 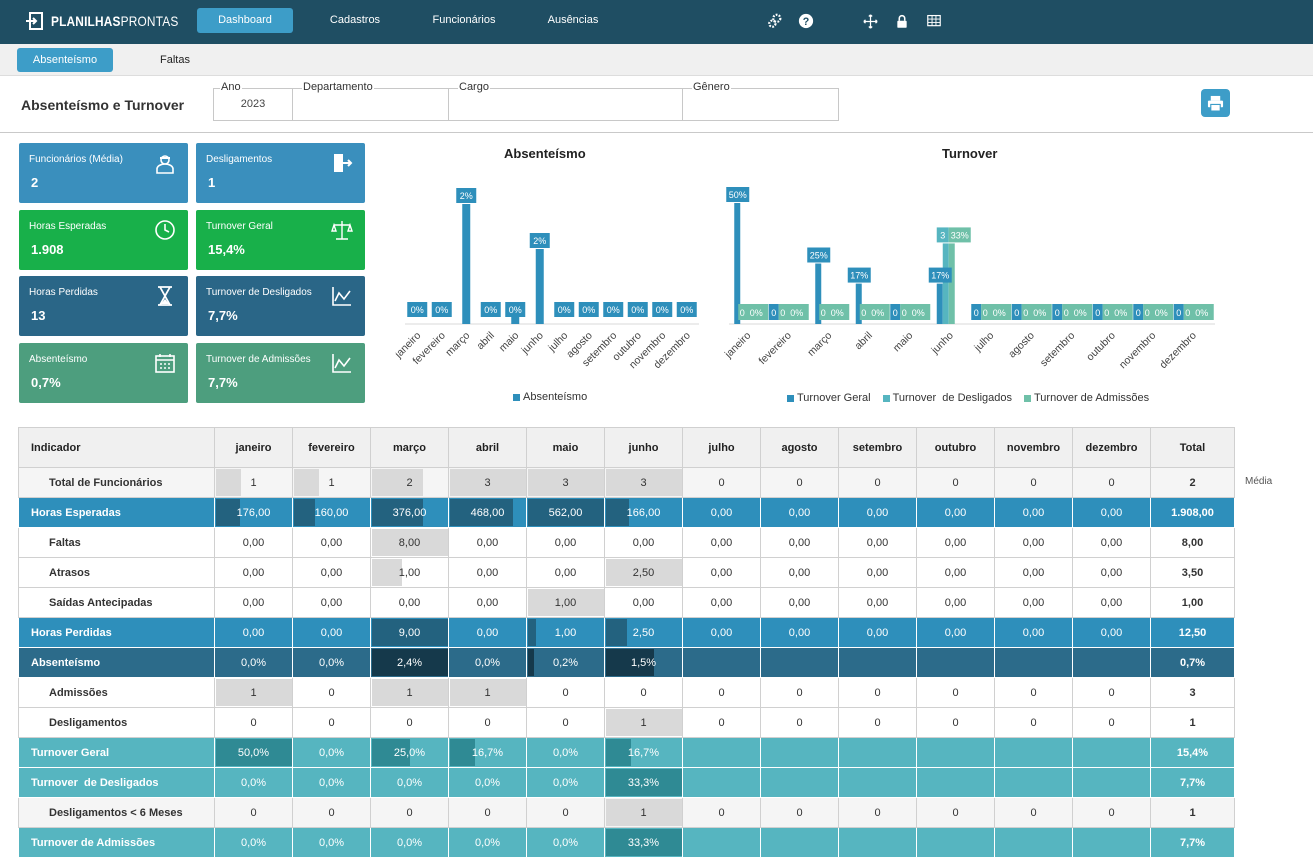 What do you see at coordinates (212, 182) in the screenshot?
I see `kpi-value: 1` at bounding box center [212, 182].